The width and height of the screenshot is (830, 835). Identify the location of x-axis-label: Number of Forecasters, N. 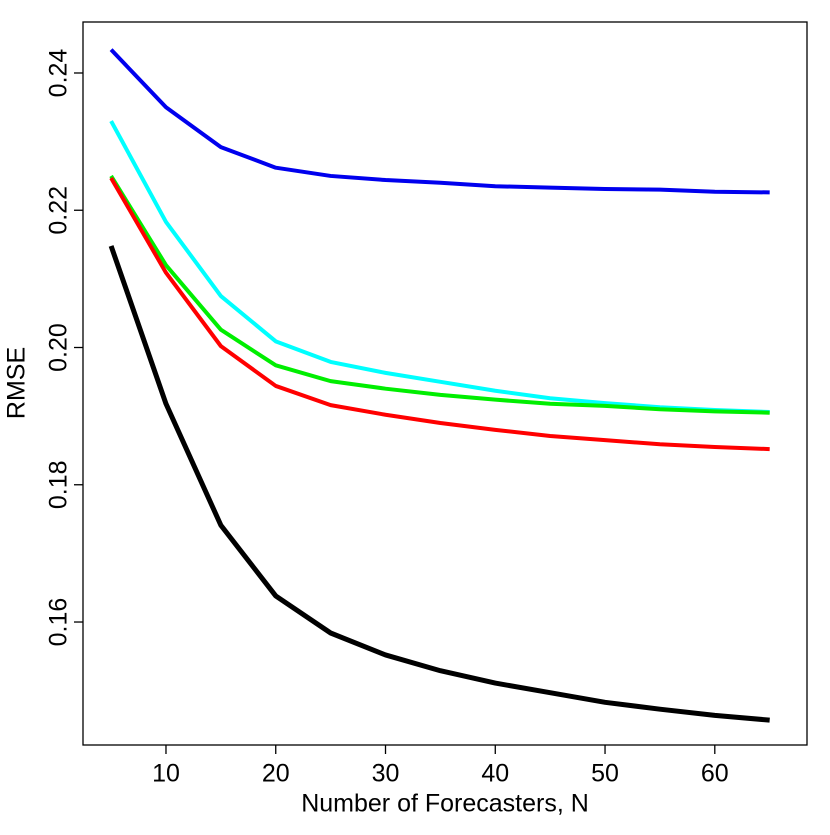
(445, 804).